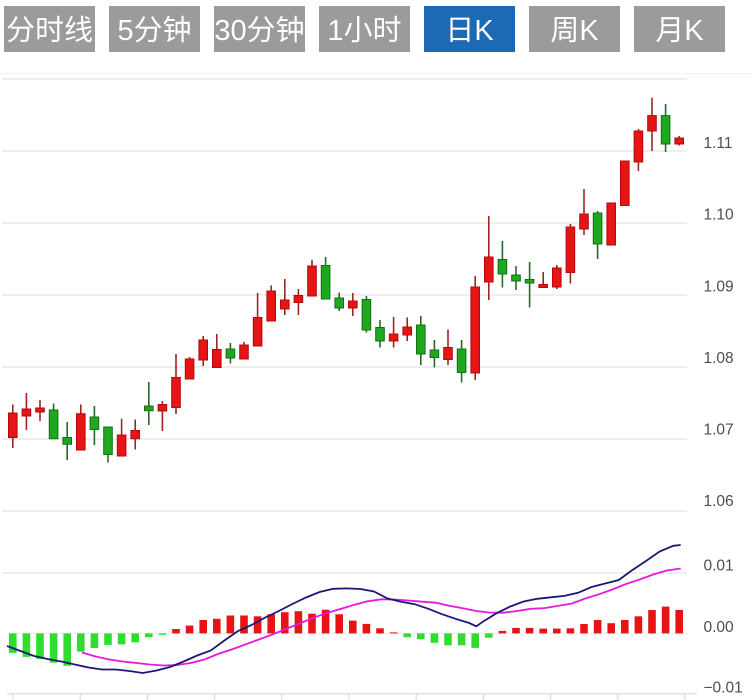  I want to click on svg-text: 1.06, so click(719, 501).